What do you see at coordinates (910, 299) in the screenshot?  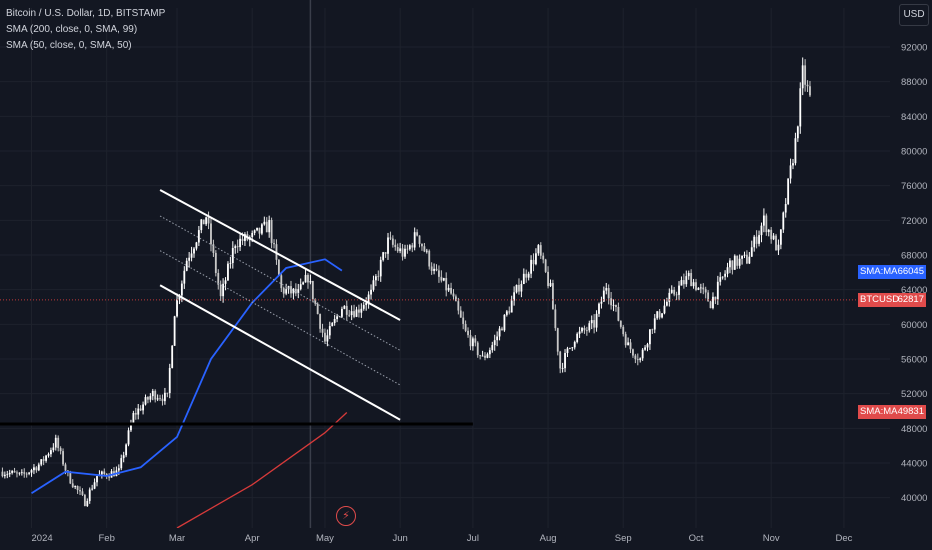 I see `tag-value: 62817` at bounding box center [910, 299].